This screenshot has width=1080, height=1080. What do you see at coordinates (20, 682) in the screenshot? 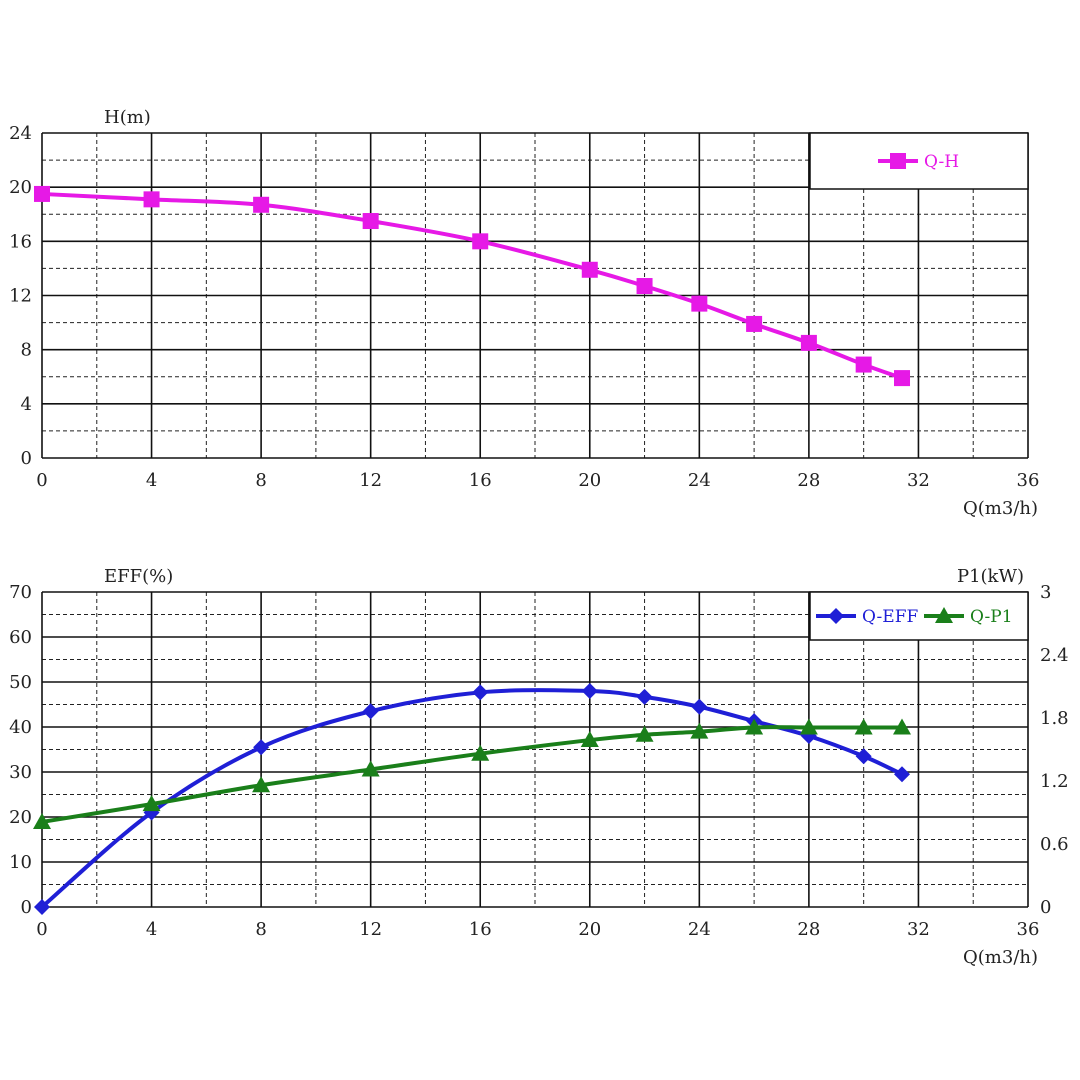
I see `y-tick-label: 50` at bounding box center [20, 682].